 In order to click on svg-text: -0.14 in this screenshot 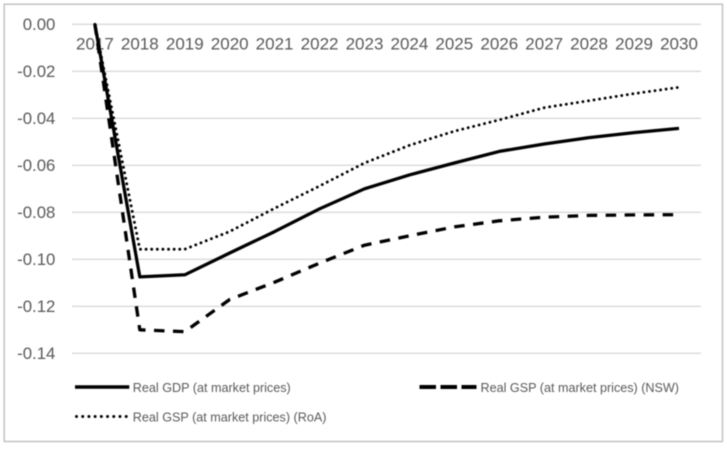, I will do `click(36, 353)`.